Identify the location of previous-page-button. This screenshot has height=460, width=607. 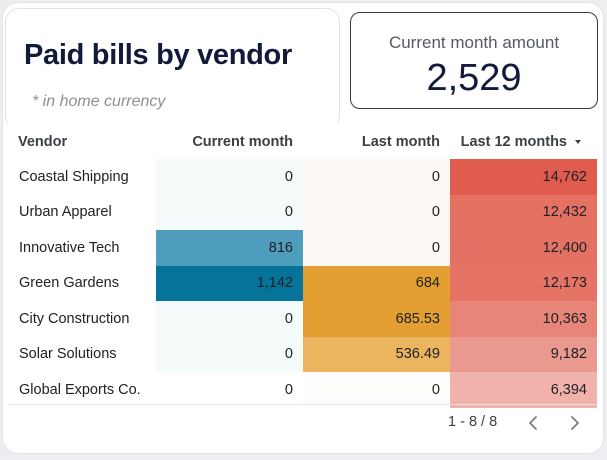
(533, 423).